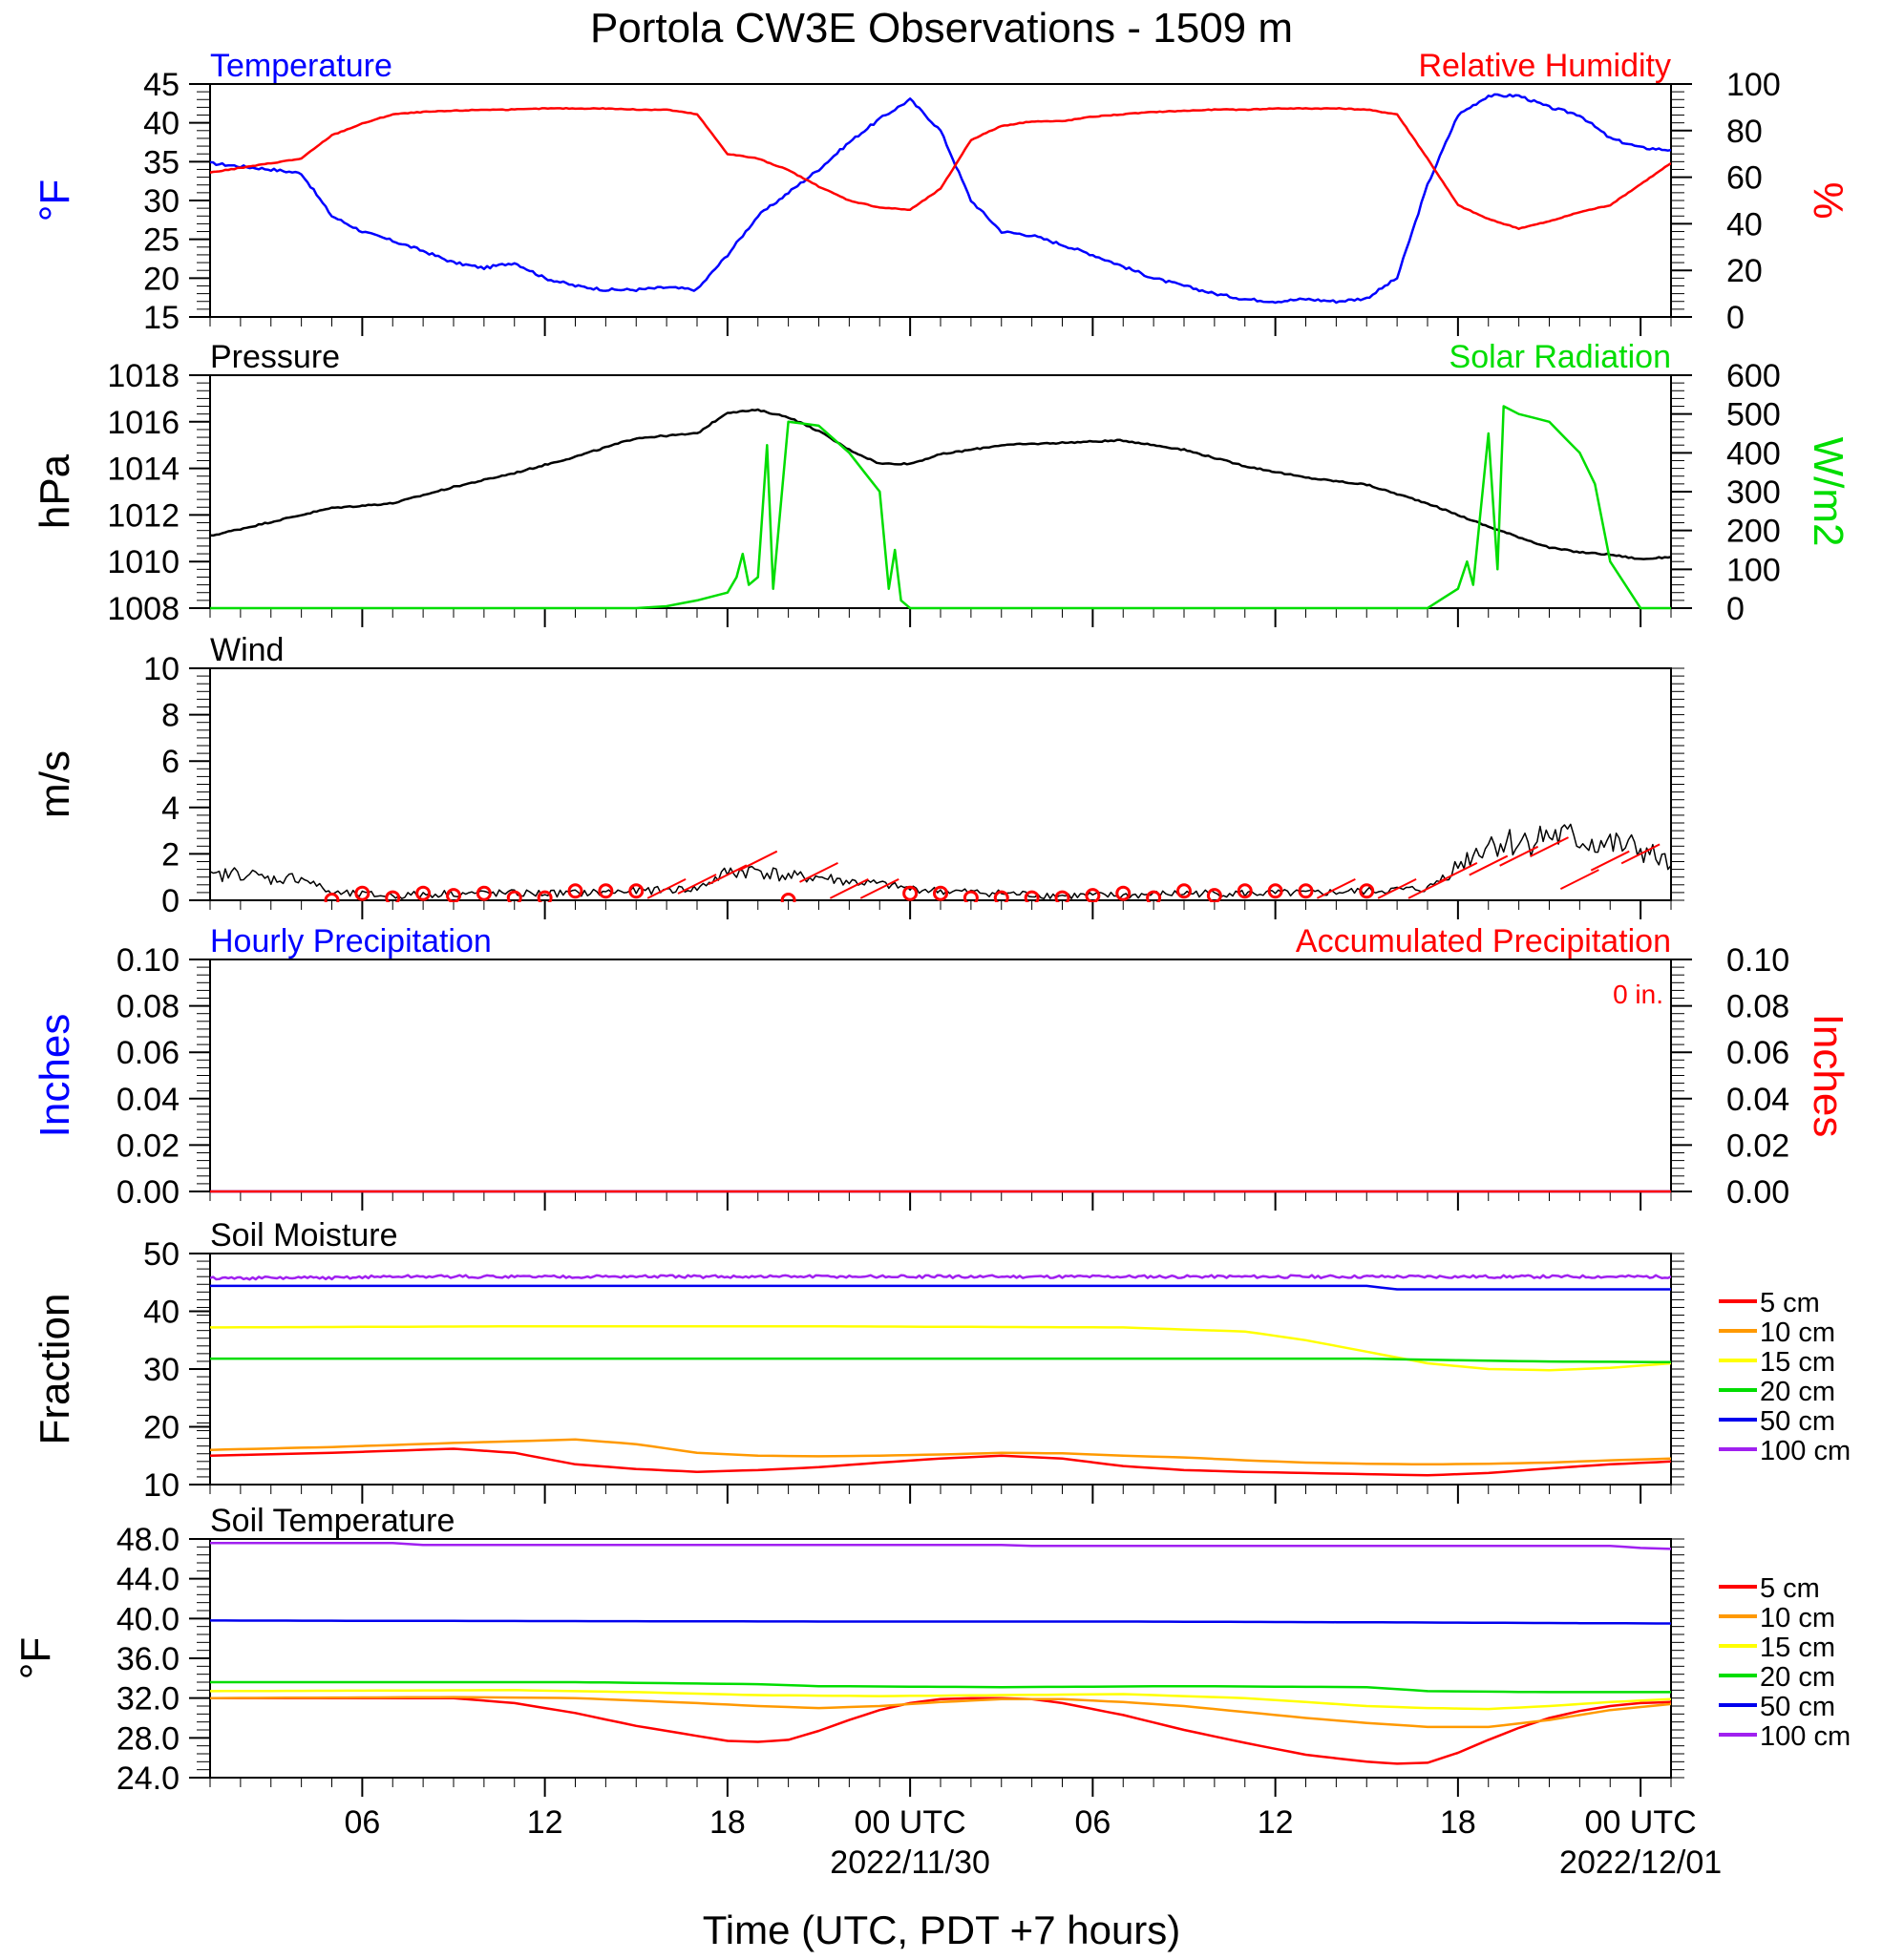  What do you see at coordinates (940, 1712) in the screenshot?
I see `series-line-10-cm` at bounding box center [940, 1712].